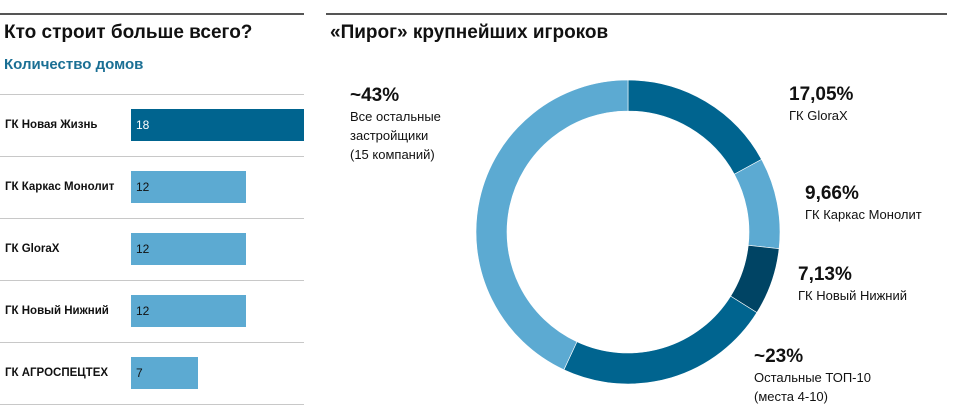  I want to click on slice-percent: 7,13%, so click(825, 274).